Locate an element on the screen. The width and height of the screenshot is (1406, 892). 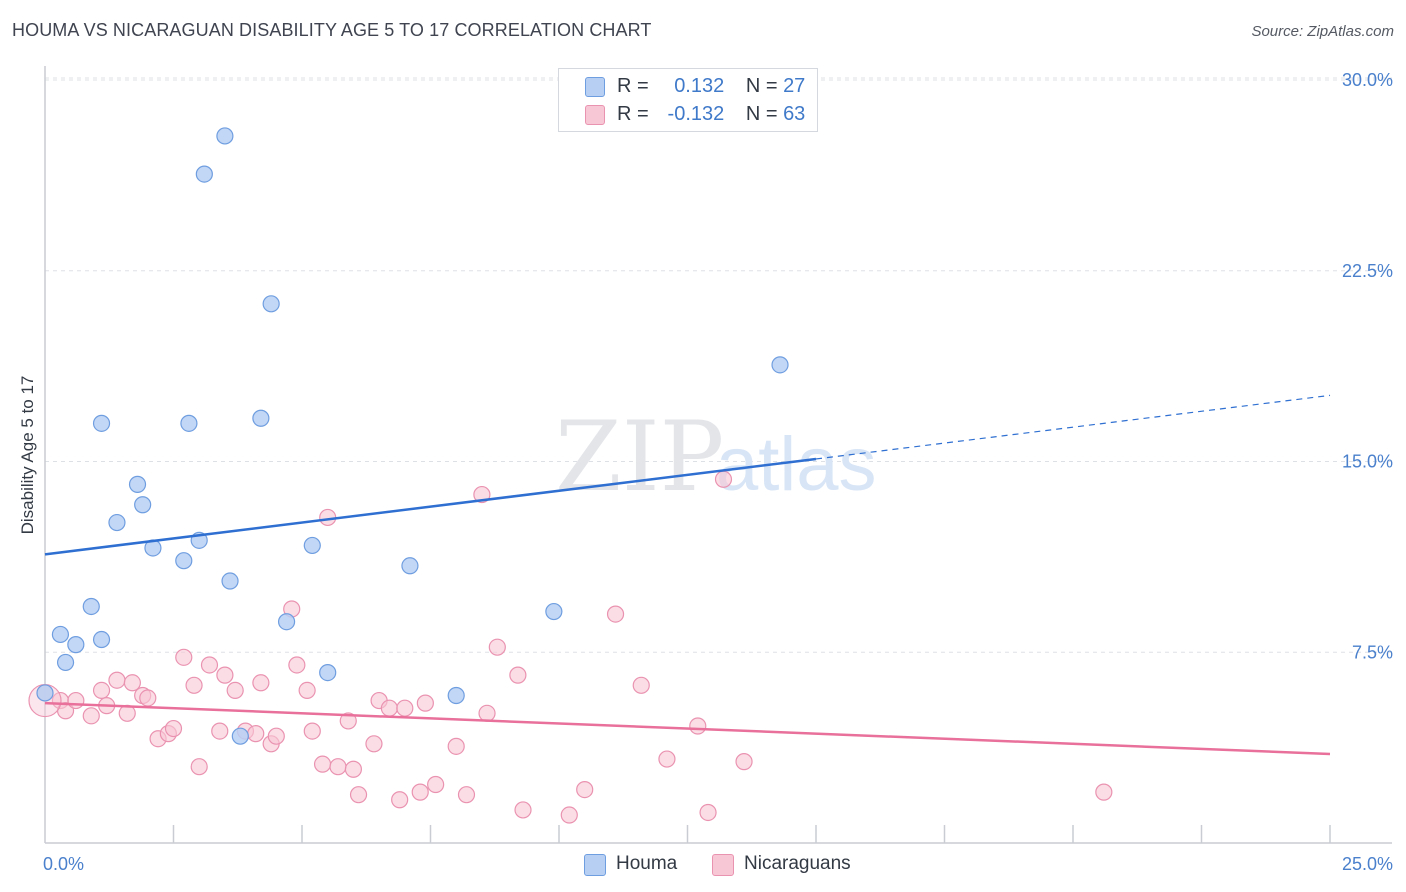
houma-n-value: 27 is located at coordinates (794, 86).